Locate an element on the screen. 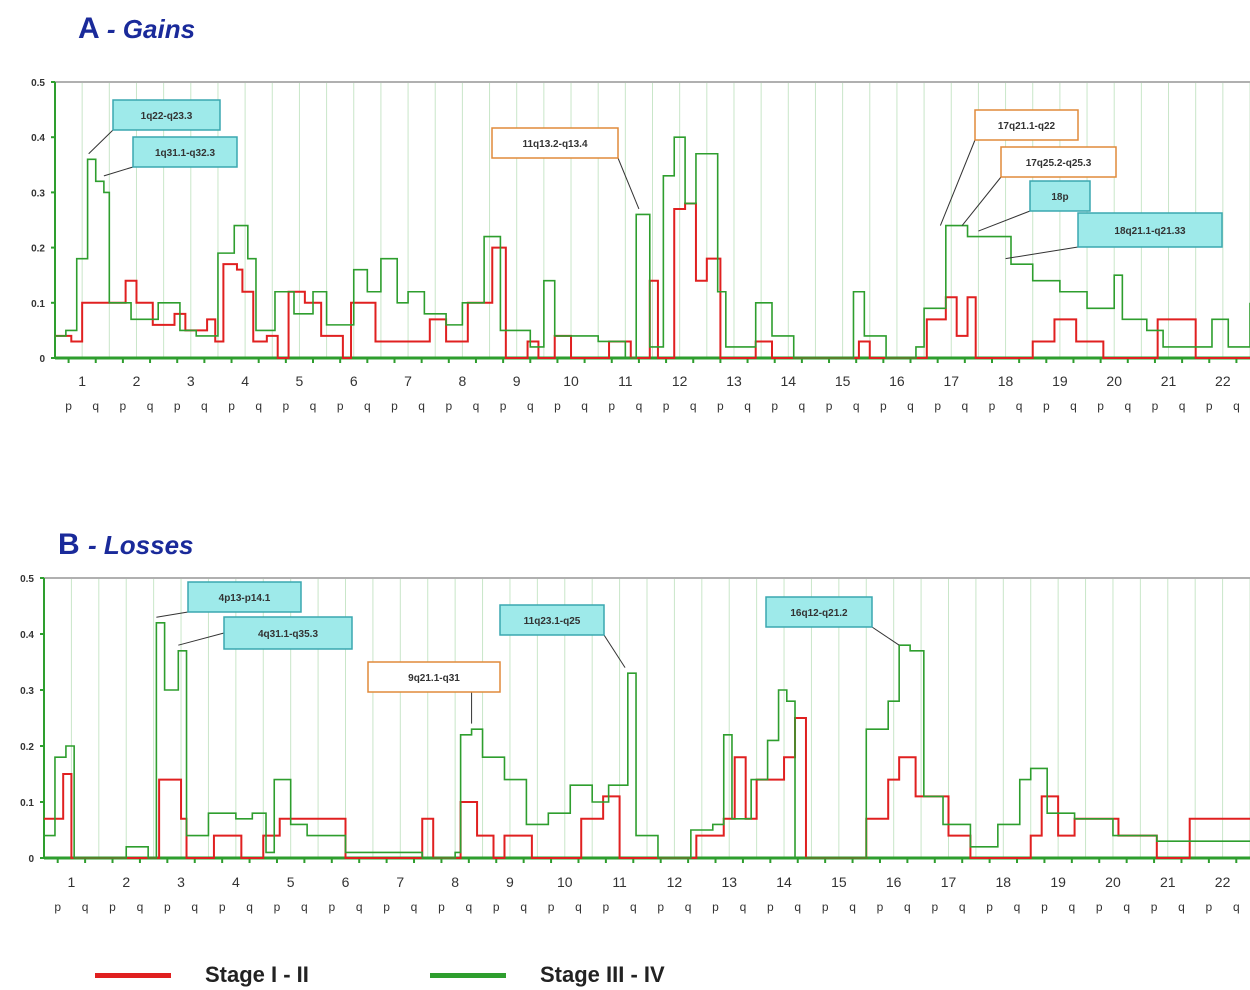 This screenshot has width=1250, height=990. panel-b-chromosome-label: 10 is located at coordinates (565, 882).